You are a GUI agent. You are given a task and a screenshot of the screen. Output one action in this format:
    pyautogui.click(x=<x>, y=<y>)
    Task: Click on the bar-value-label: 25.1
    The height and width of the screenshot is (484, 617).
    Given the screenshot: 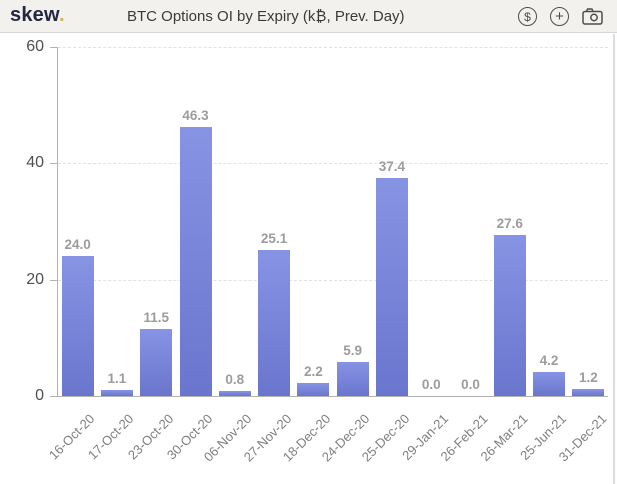 What is the action you would take?
    pyautogui.click(x=274, y=239)
    